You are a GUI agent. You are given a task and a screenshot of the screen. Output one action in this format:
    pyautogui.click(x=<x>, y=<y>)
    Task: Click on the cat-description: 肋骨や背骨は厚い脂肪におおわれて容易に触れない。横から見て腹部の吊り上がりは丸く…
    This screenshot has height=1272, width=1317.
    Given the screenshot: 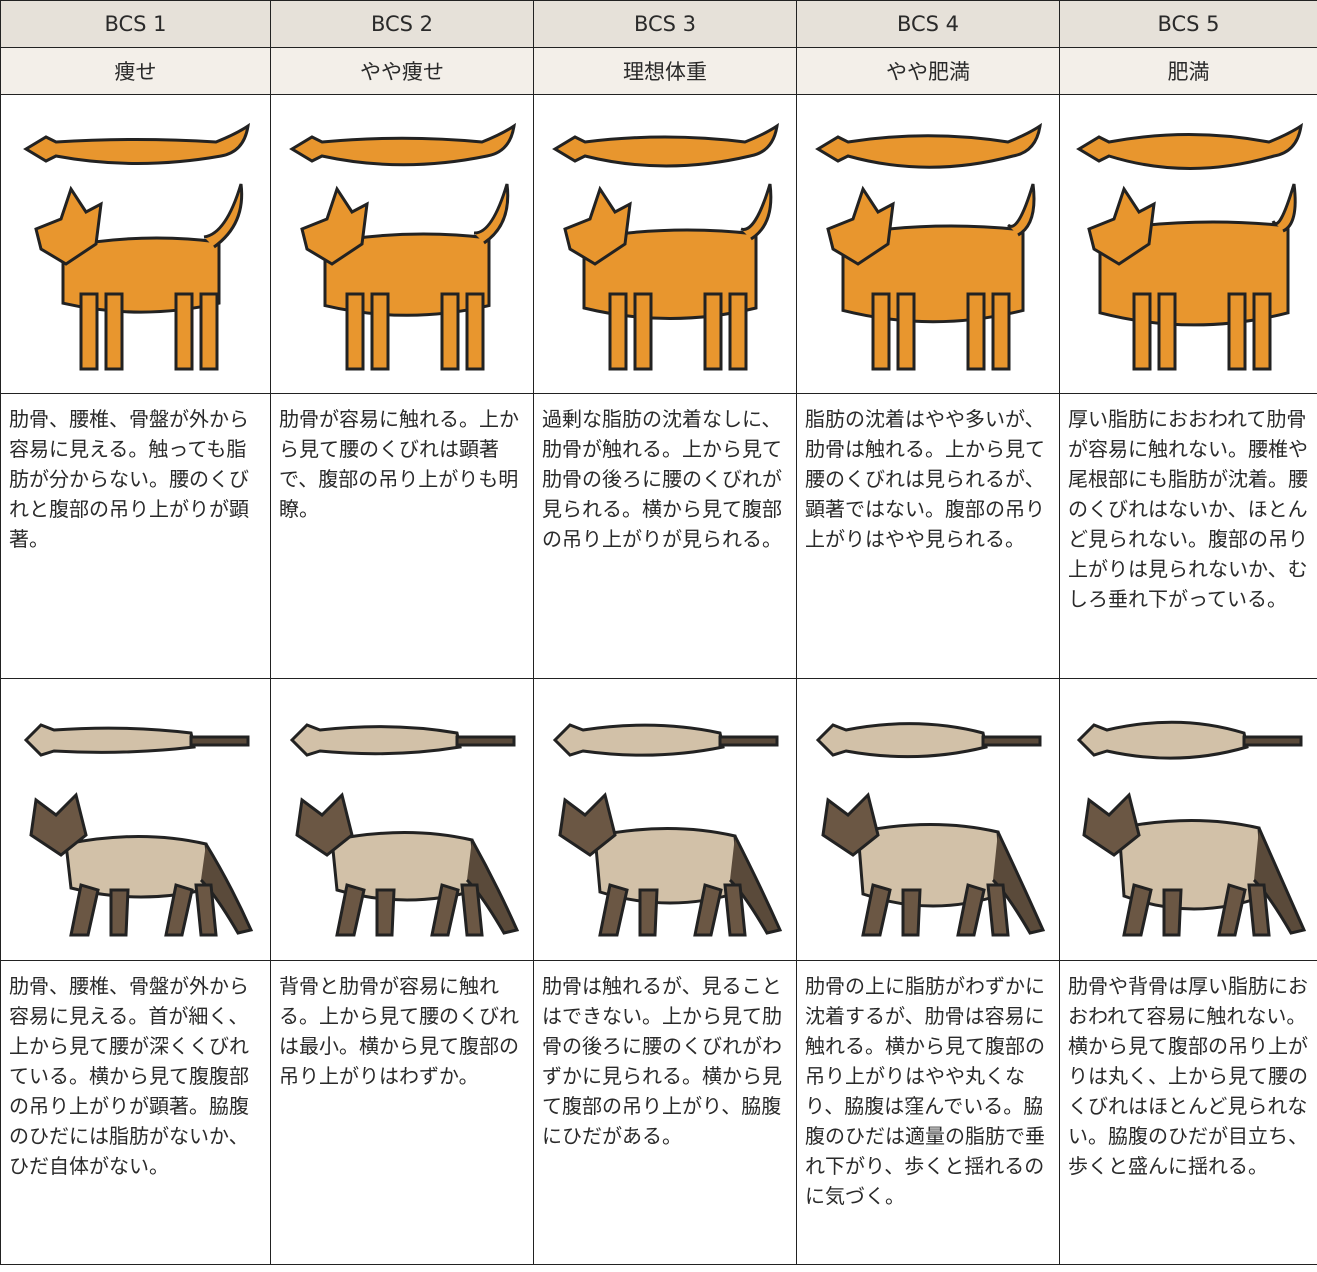 What is the action you would take?
    pyautogui.click(x=1188, y=1112)
    